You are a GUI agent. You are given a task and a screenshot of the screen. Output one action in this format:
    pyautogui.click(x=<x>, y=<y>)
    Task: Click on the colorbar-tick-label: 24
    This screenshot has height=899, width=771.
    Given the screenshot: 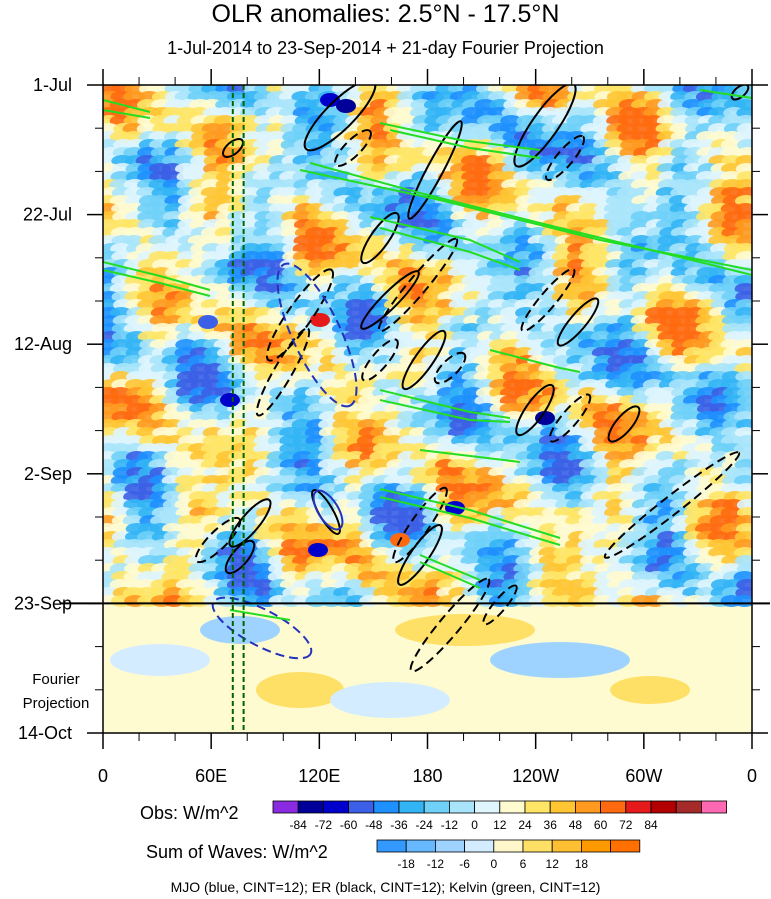 What is the action you would take?
    pyautogui.click(x=525, y=825)
    